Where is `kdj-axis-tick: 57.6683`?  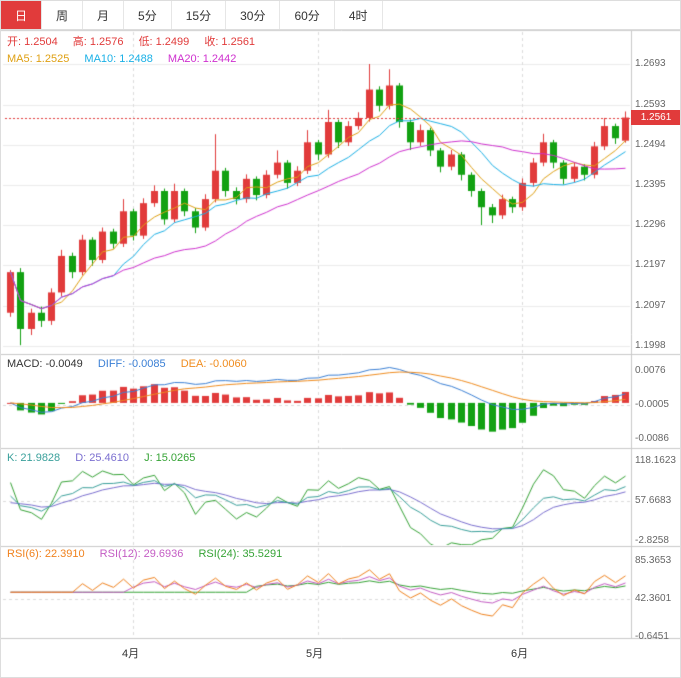
kdj-axis-tick: 57.6683 is located at coordinates (653, 500).